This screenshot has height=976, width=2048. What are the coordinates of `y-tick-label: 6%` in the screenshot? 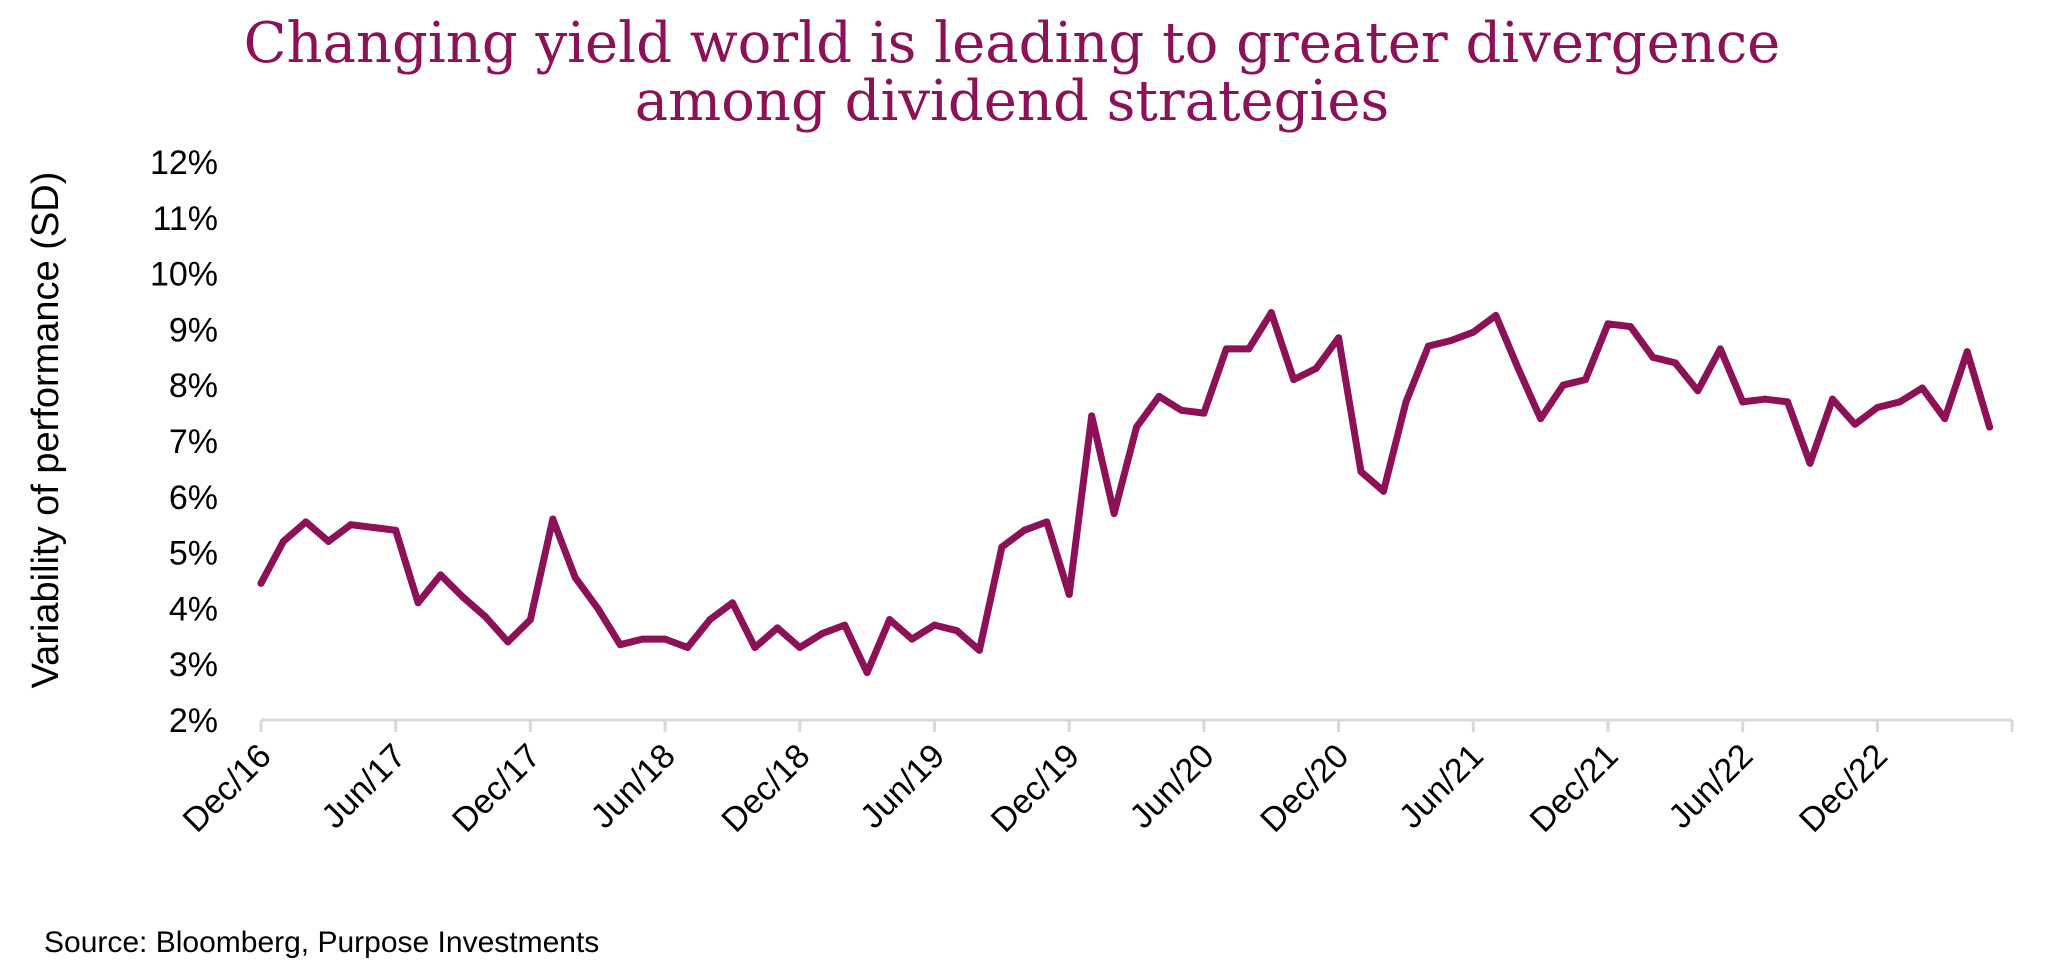 It's located at (193, 498).